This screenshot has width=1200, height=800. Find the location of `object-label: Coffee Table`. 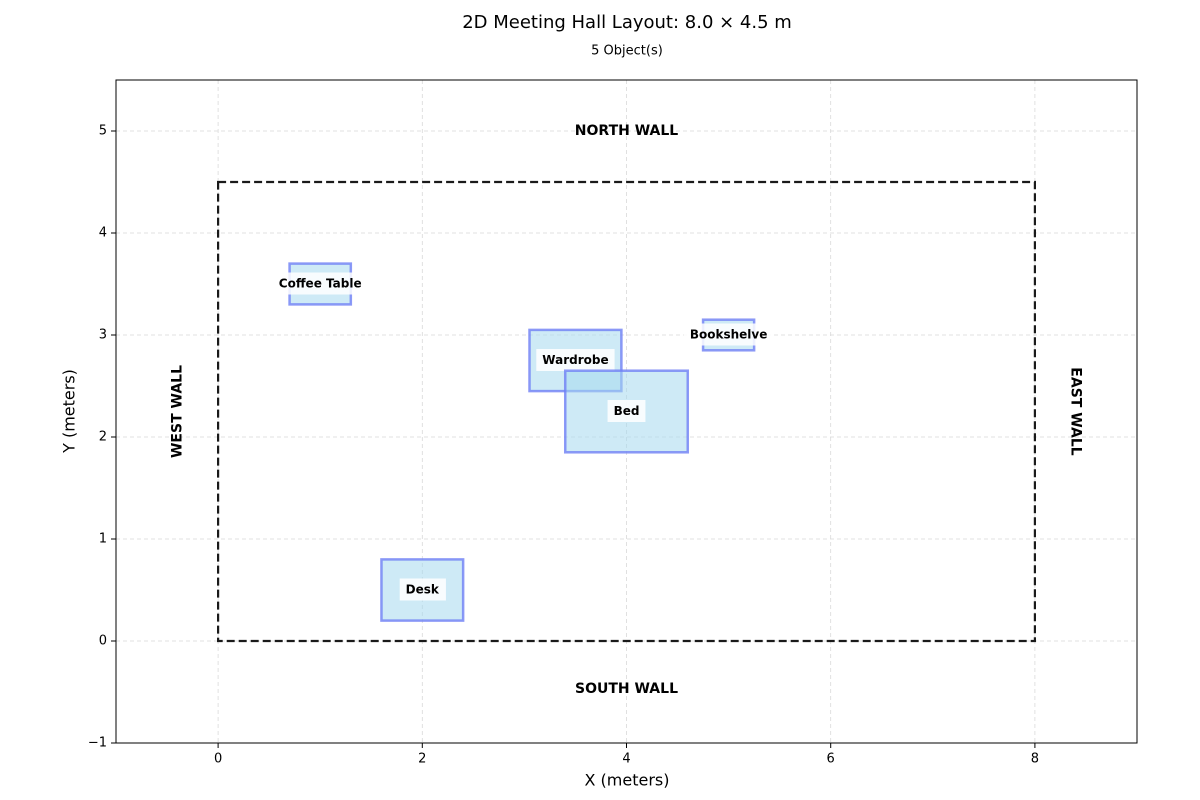

object-label: Coffee Table is located at coordinates (320, 284).